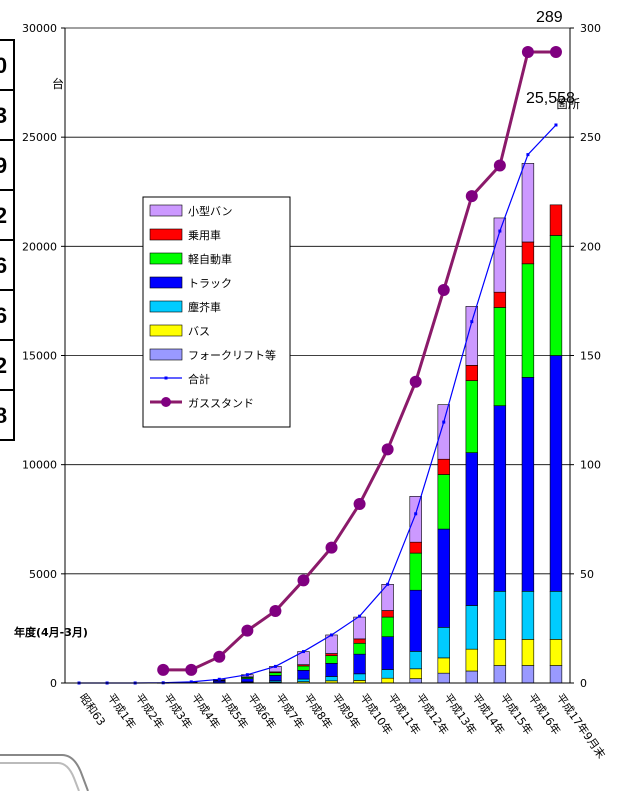  I want to click on legend-label: バス, so click(199, 331).